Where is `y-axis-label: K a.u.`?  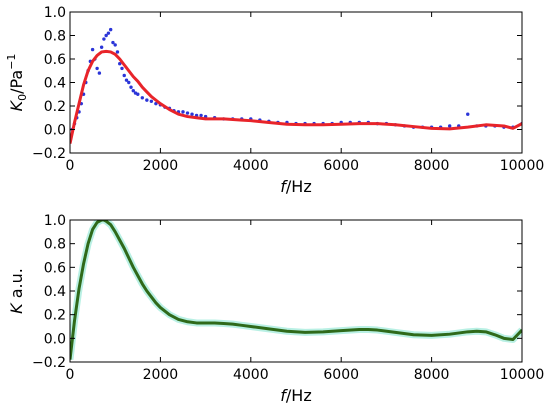 y-axis-label: K a.u. is located at coordinates (16, 291).